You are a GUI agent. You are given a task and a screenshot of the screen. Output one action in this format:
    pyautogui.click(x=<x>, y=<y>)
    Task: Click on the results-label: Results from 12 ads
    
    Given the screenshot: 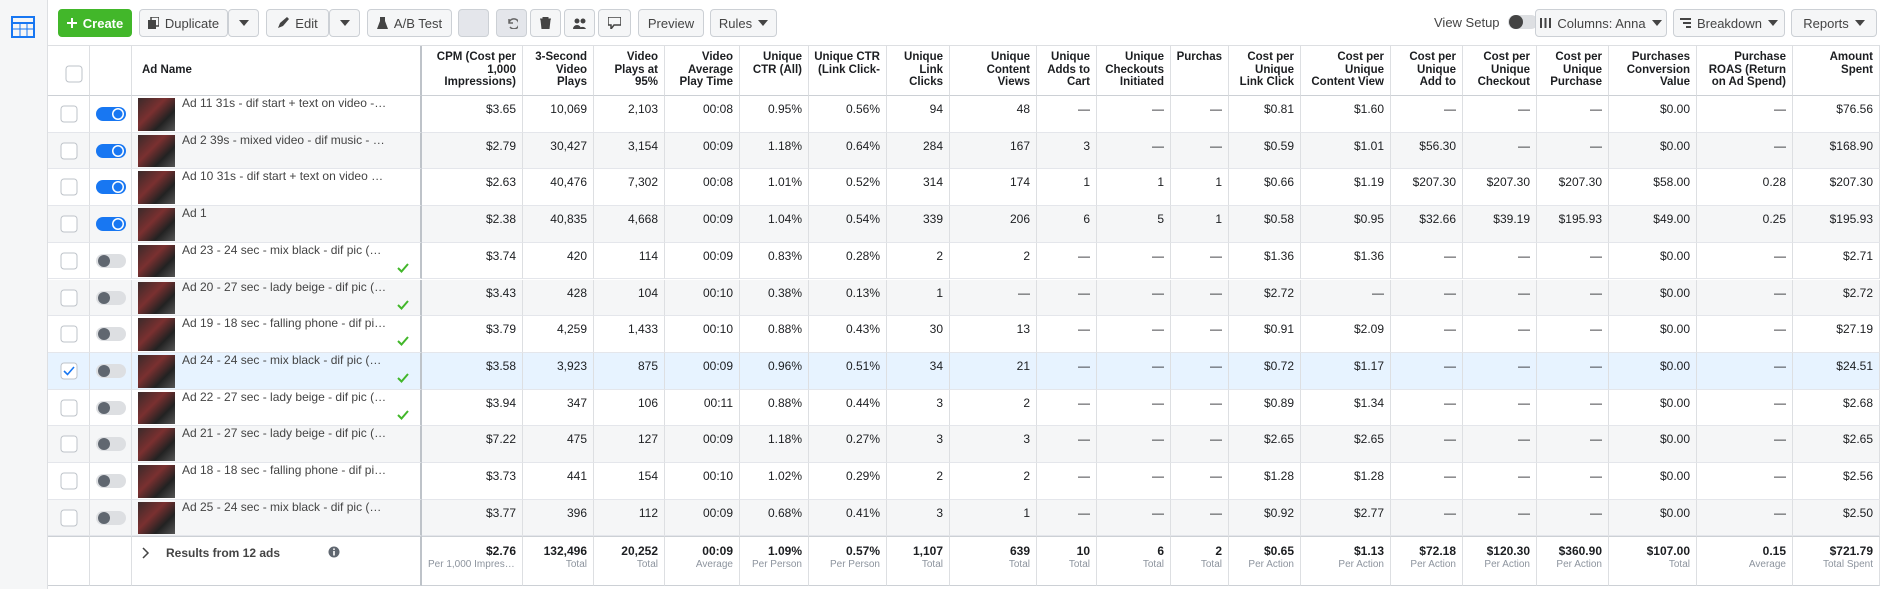 What is the action you would take?
    pyautogui.click(x=223, y=553)
    